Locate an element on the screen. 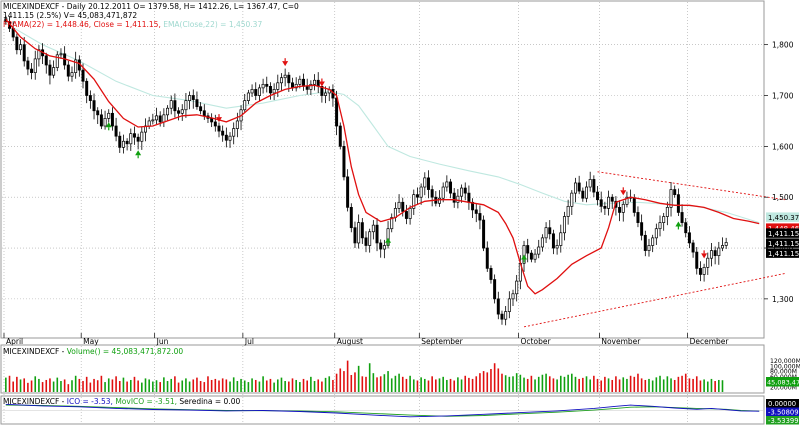  header-line-2: 1411.15 (2.5%) V= 45,083,471,872 is located at coordinates (70, 15).